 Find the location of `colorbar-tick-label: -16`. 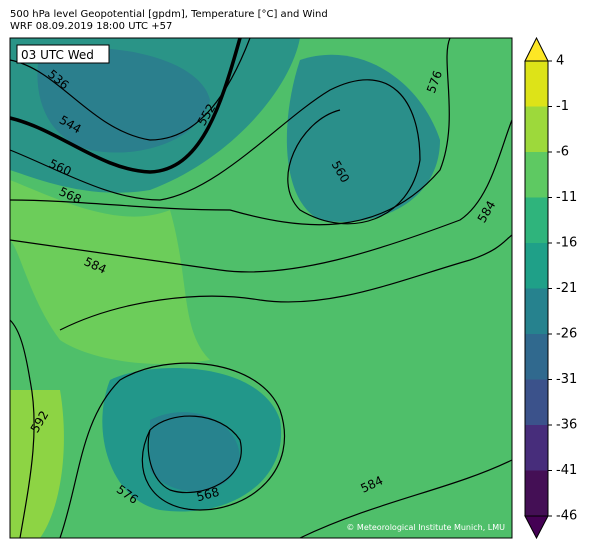

colorbar-tick-label: -16 is located at coordinates (566, 243).